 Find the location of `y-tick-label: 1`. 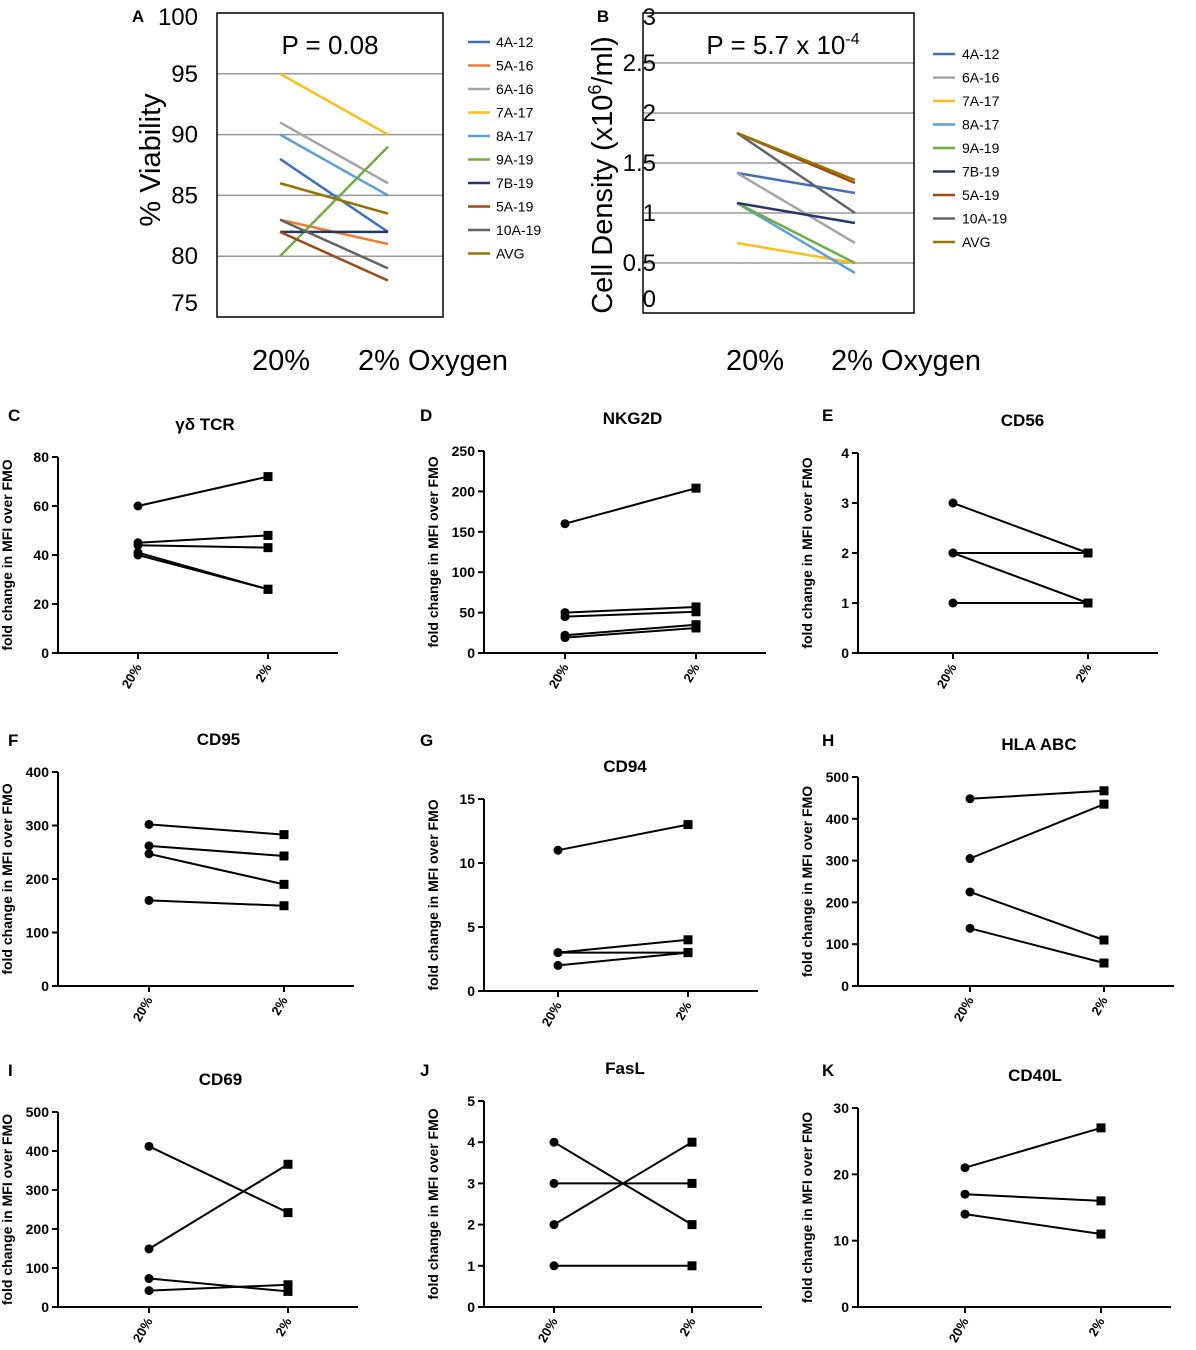

y-tick-label: 1 is located at coordinates (845, 603).